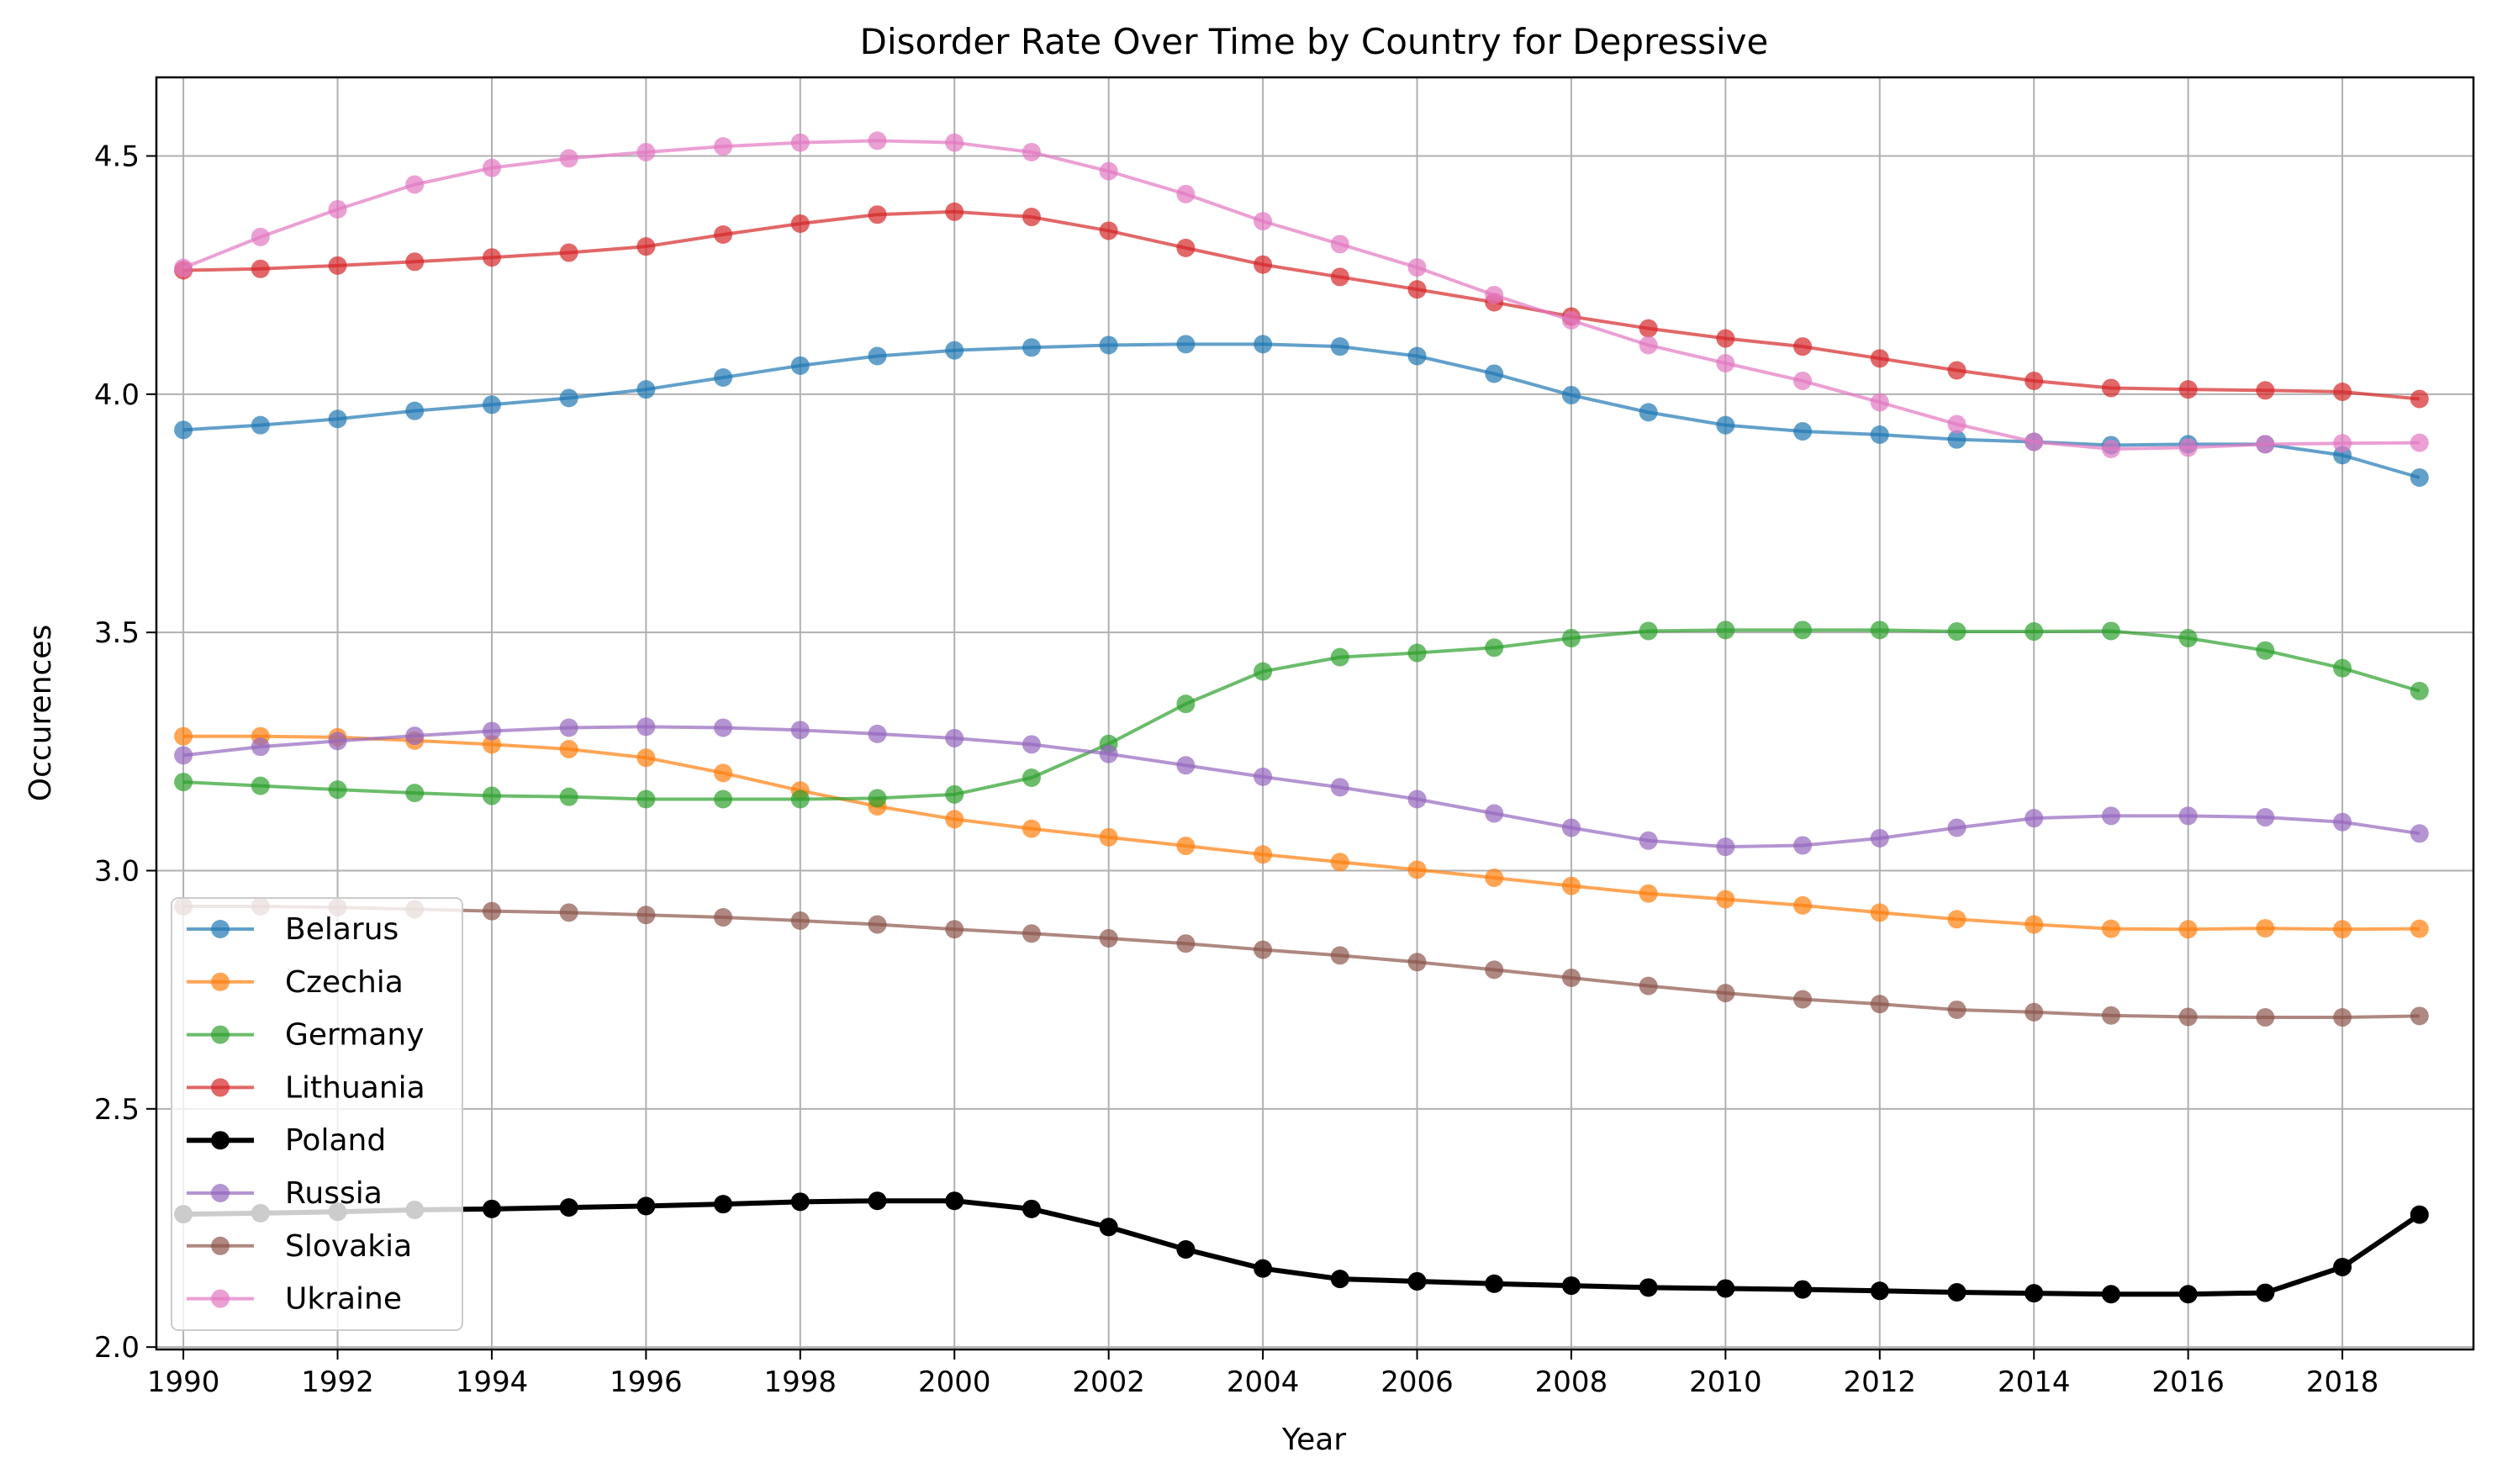  What do you see at coordinates (2188, 1382) in the screenshot?
I see `x-tick-label: 2016` at bounding box center [2188, 1382].